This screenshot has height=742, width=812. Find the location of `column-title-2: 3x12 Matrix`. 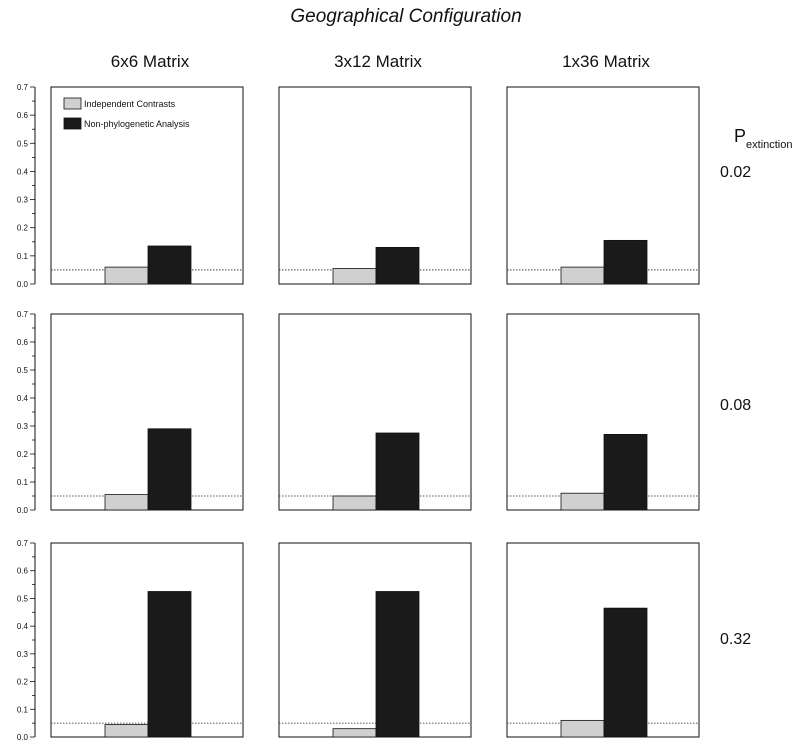

column-title-2: 3x12 Matrix is located at coordinates (378, 61).